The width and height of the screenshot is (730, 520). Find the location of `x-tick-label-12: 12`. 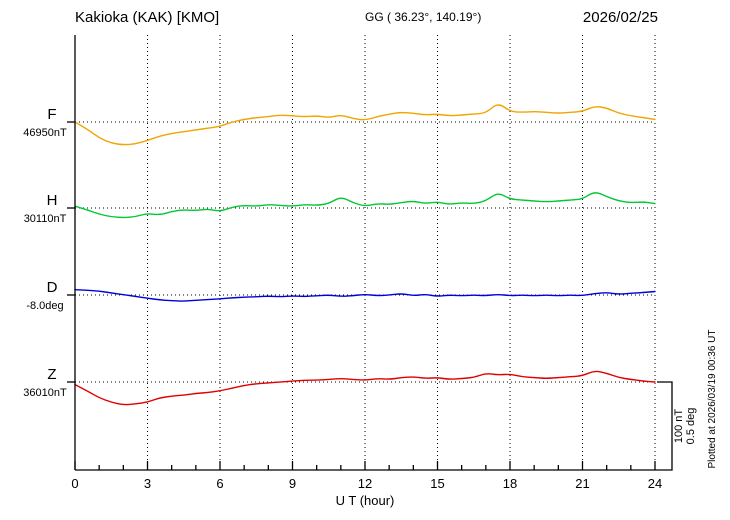

x-tick-label-12: 12 is located at coordinates (365, 483).